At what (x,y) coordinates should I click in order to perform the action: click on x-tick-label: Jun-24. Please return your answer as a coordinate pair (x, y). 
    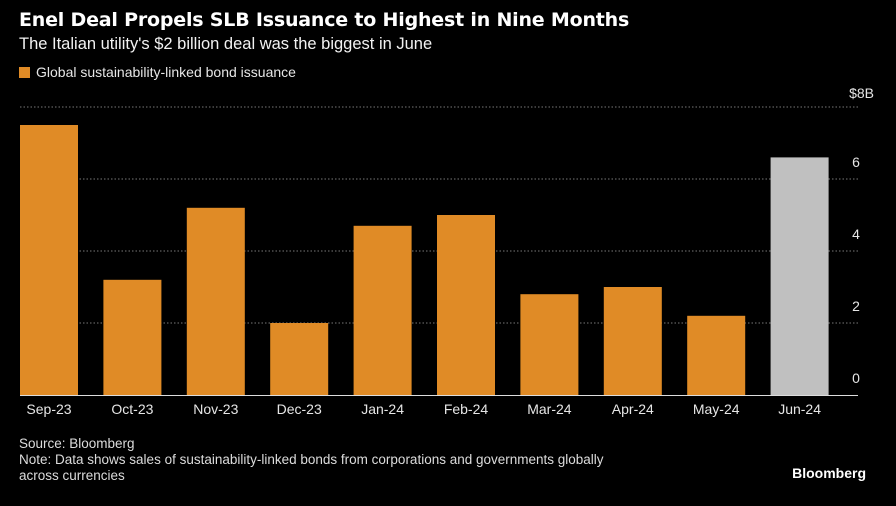
    Looking at the image, I should click on (799, 409).